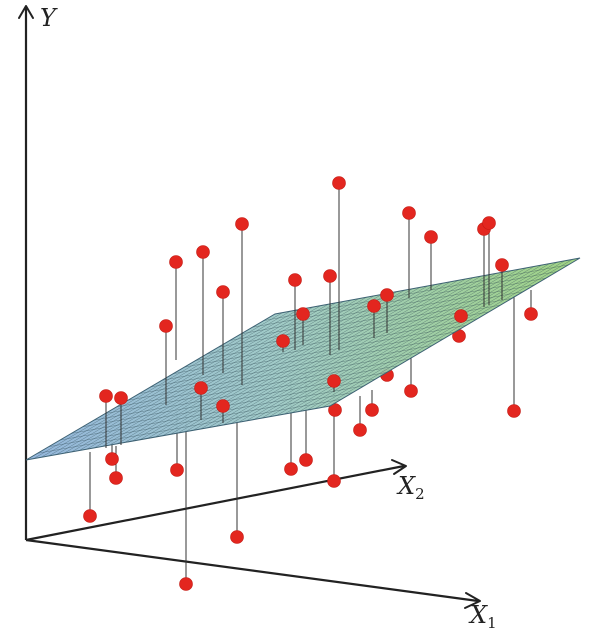 The height and width of the screenshot is (635, 598). What do you see at coordinates (410, 487) in the screenshot?
I see `x2-axis-label: X2` at bounding box center [410, 487].